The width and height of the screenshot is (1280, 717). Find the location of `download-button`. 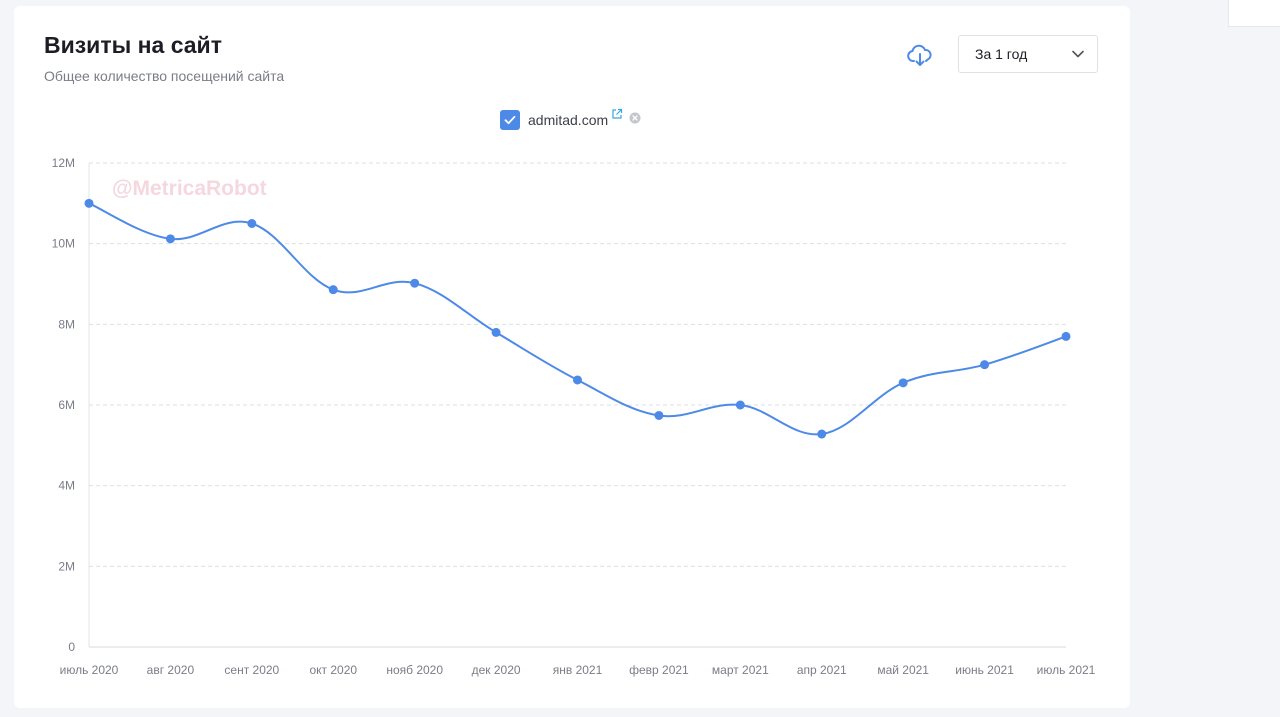

download-button is located at coordinates (920, 56).